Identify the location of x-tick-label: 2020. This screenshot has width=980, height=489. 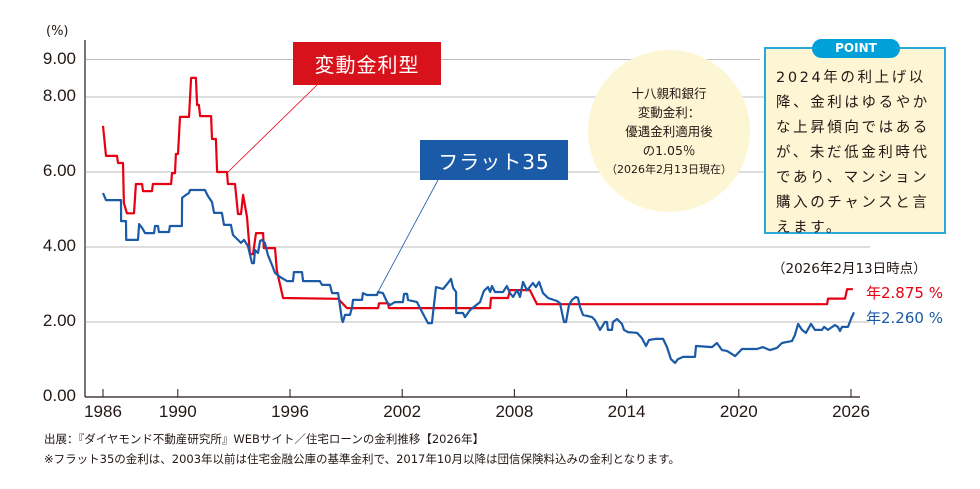
(738, 411).